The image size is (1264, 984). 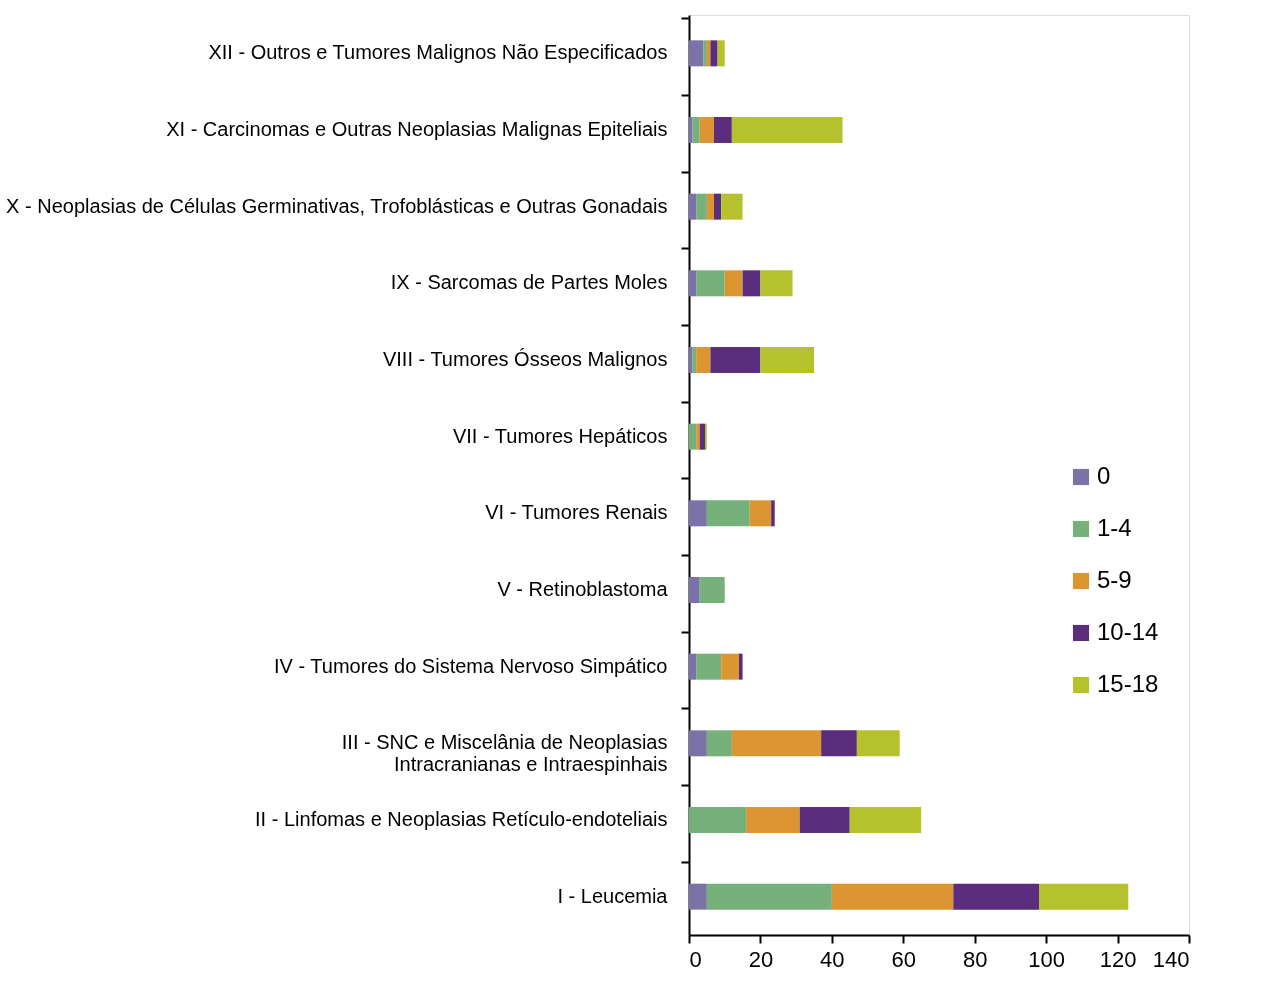 What do you see at coordinates (583, 589) in the screenshot?
I see `y-tick-label: V - Retinoblastoma` at bounding box center [583, 589].